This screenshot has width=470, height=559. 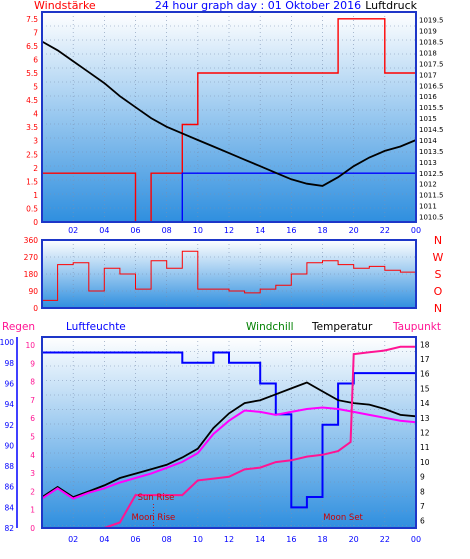 What do you see at coordinates (156, 498) in the screenshot?
I see `sun-rise-label: Sun Rise` at bounding box center [156, 498].